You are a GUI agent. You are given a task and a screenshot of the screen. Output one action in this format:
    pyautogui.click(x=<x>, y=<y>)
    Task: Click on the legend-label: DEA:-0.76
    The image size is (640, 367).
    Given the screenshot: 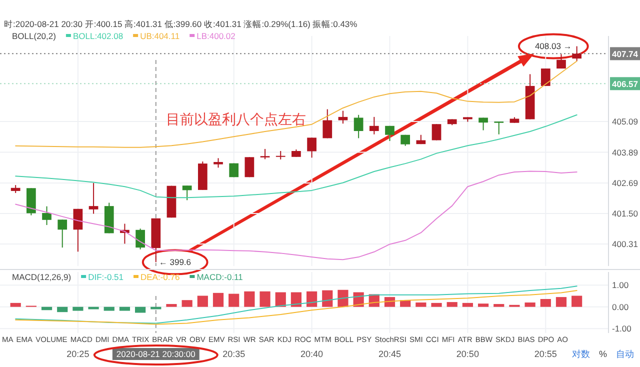 What is the action you would take?
    pyautogui.click(x=160, y=277)
    